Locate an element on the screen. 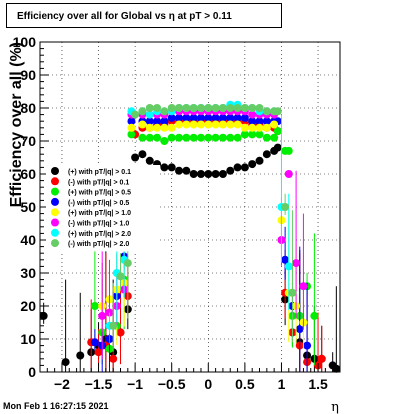  x-tick-label: 0 is located at coordinates (208, 384).